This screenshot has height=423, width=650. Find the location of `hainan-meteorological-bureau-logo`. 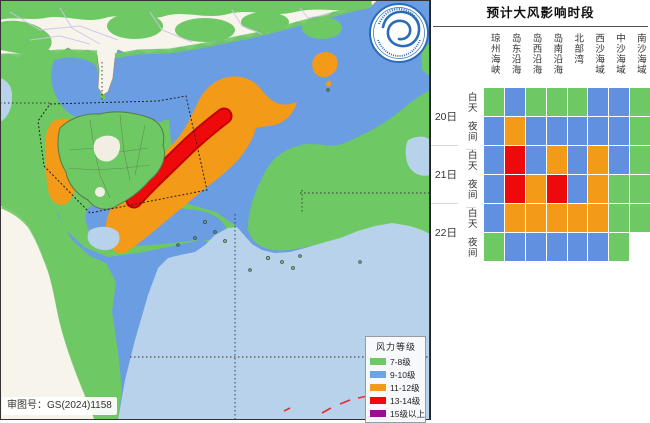

hainan-meteorological-bureau-logo is located at coordinates (399, 33).